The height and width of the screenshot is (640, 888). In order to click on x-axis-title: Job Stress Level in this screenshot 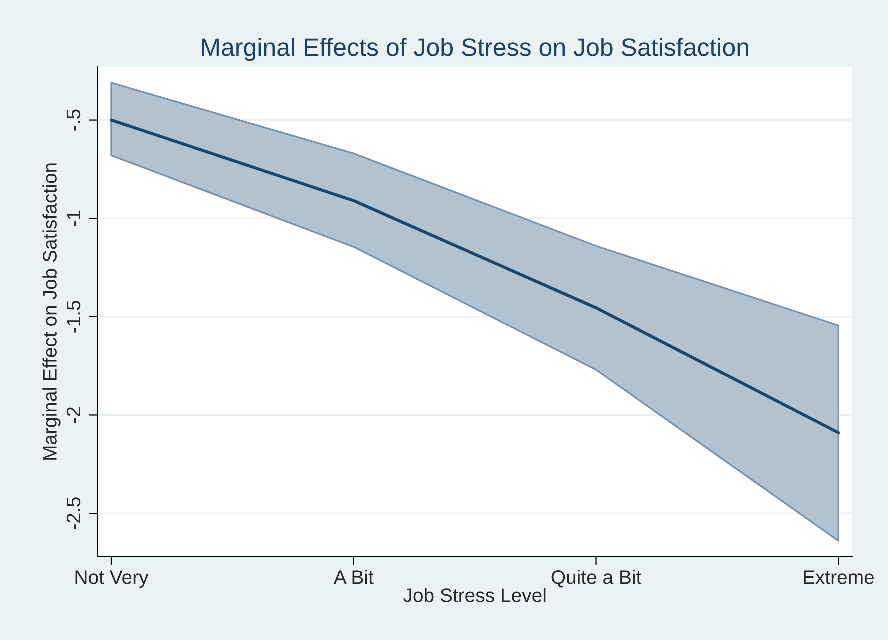, I will do `click(475, 595)`.